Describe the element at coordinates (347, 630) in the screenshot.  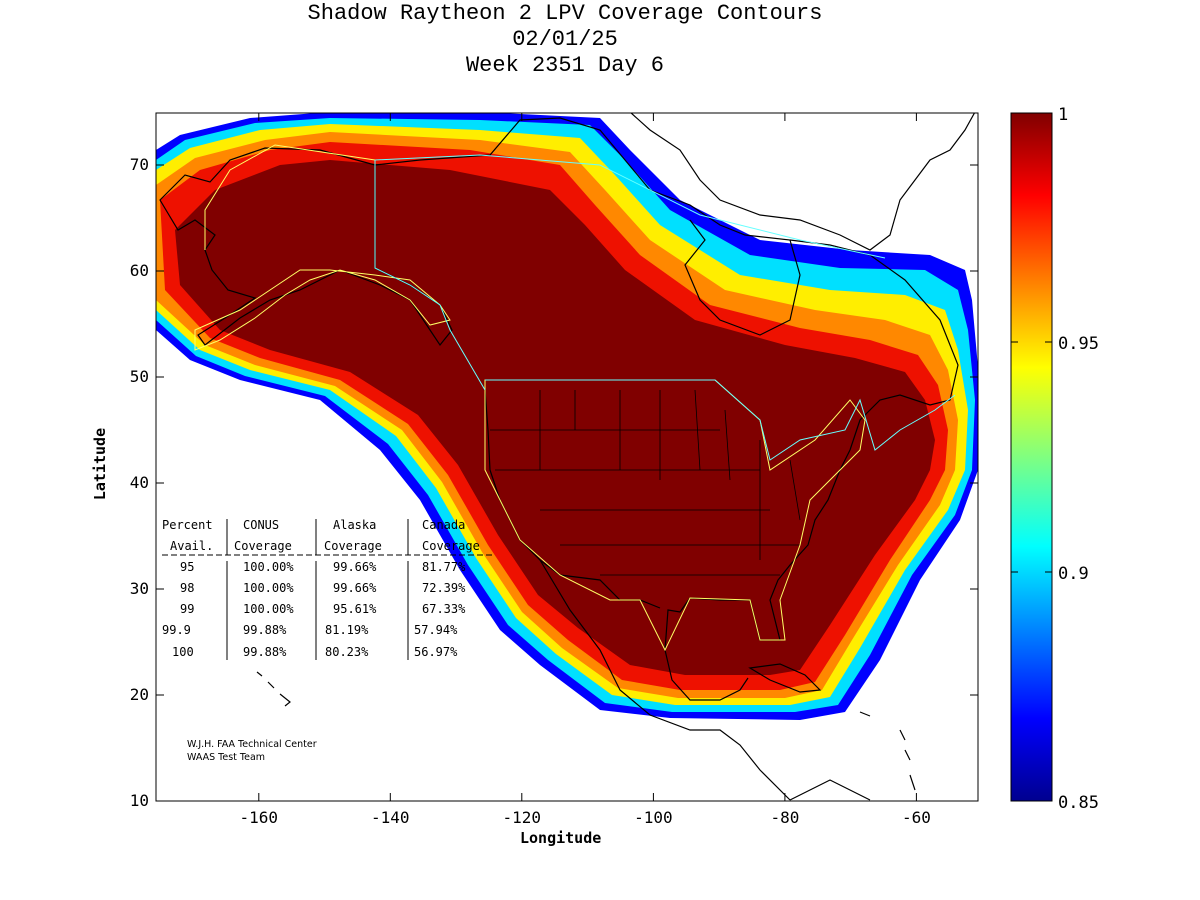
I see `table-row-alaska: 81.19%` at that location.